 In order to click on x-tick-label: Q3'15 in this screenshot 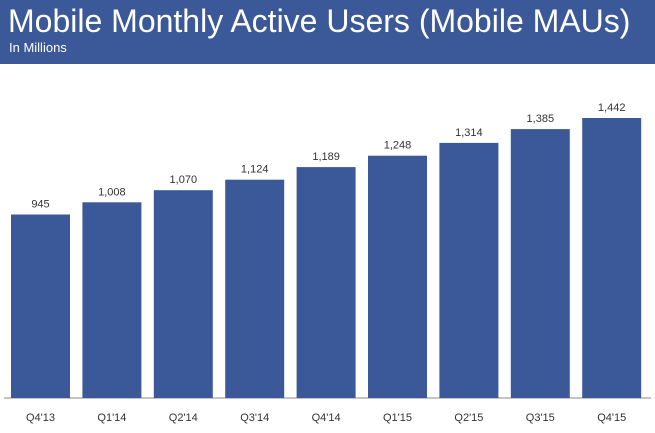, I will do `click(540, 418)`.